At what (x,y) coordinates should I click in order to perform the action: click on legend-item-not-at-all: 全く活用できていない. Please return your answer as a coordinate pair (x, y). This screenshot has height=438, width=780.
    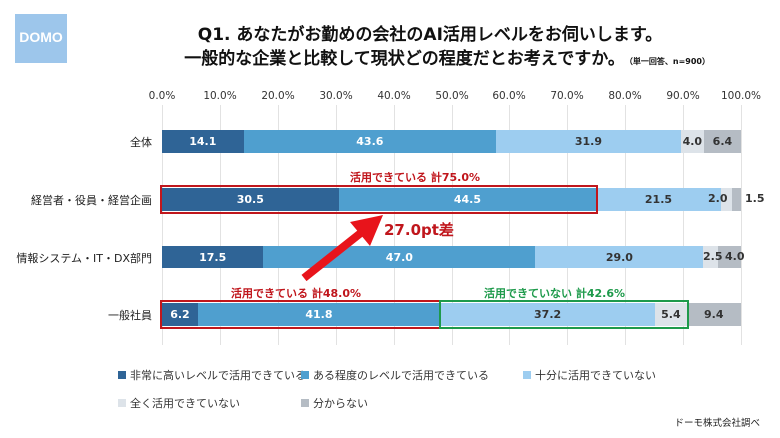
    Looking at the image, I should click on (179, 403).